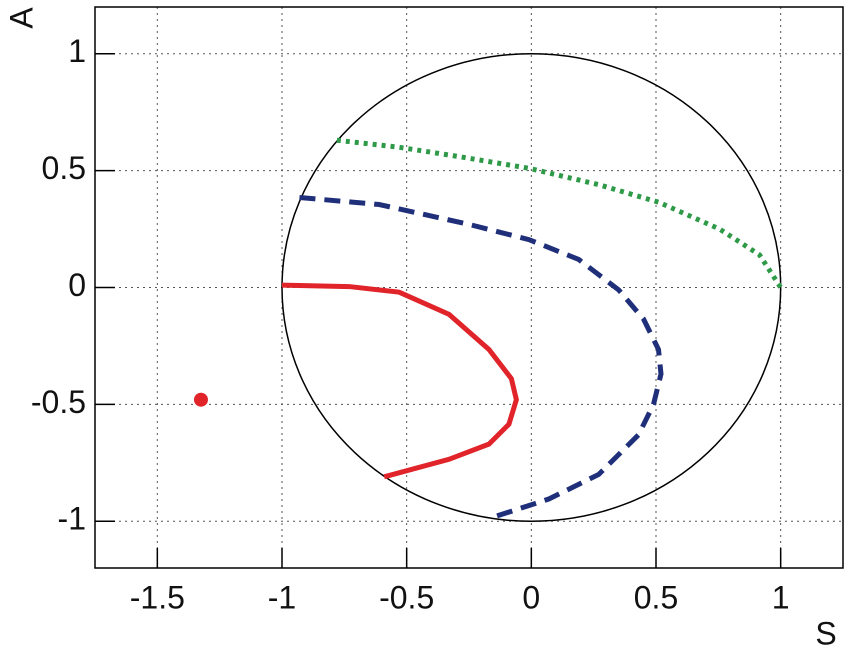 This screenshot has width=845, height=658. Describe the element at coordinates (282, 597) in the screenshot. I see `x-tick-label: -1` at that location.